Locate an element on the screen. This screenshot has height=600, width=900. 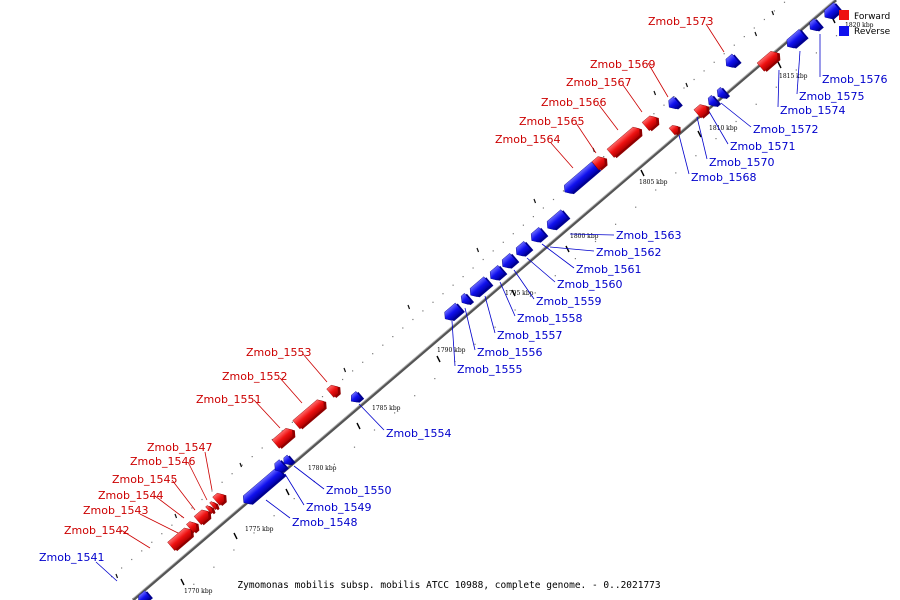
gene-label-zmob_1565: Zmob_1565 is located at coordinates (551, 121).